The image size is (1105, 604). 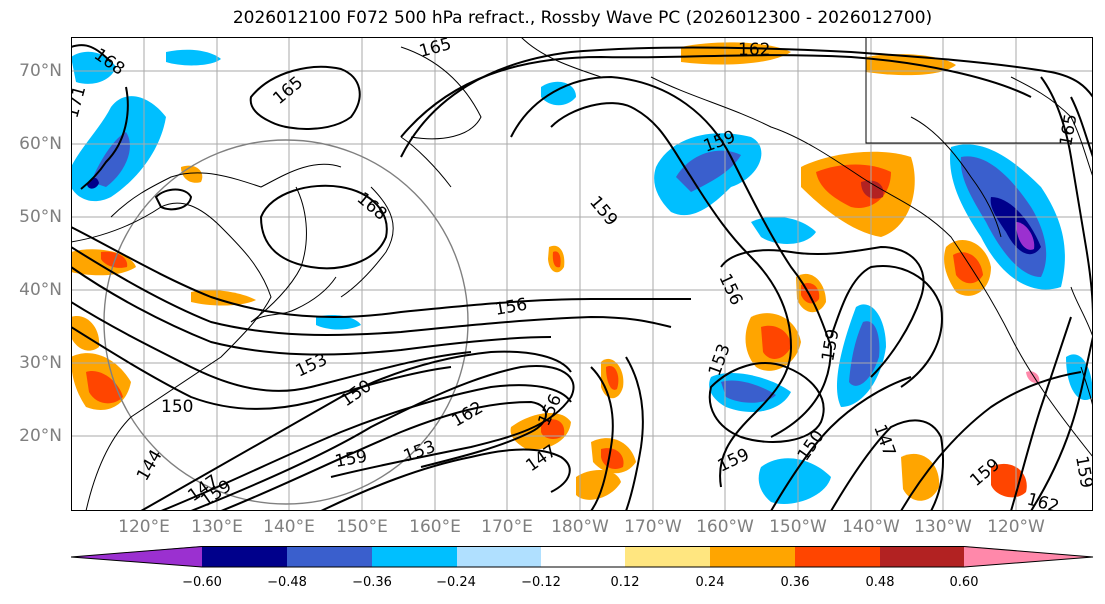 I want to click on contour-162-broad, so click(x=746, y=102).